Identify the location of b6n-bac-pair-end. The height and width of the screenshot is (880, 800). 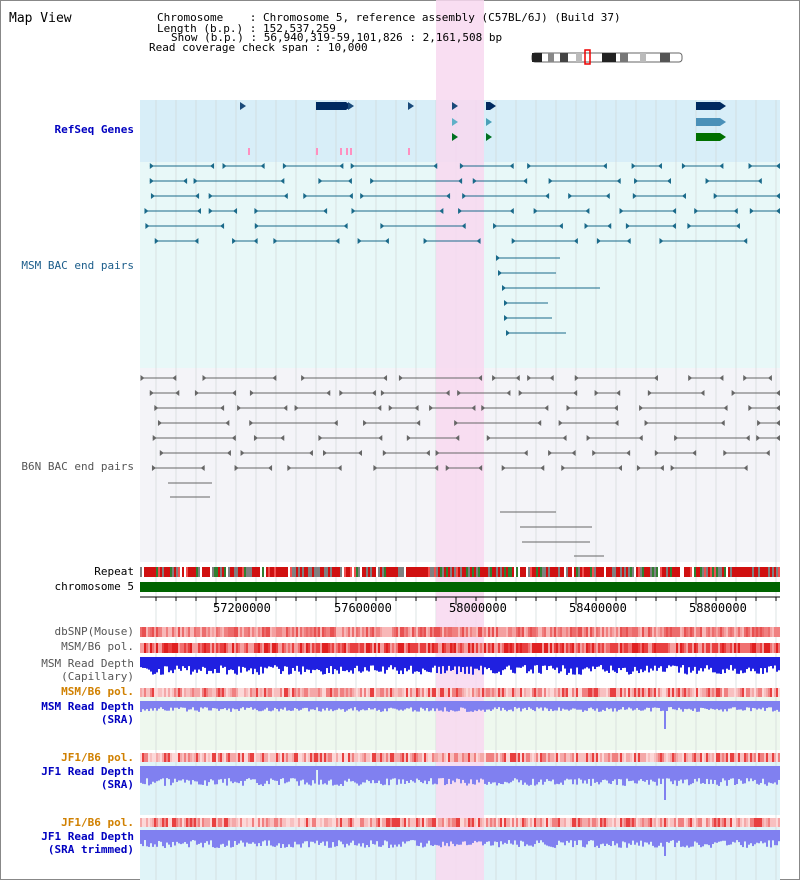
(628, 453).